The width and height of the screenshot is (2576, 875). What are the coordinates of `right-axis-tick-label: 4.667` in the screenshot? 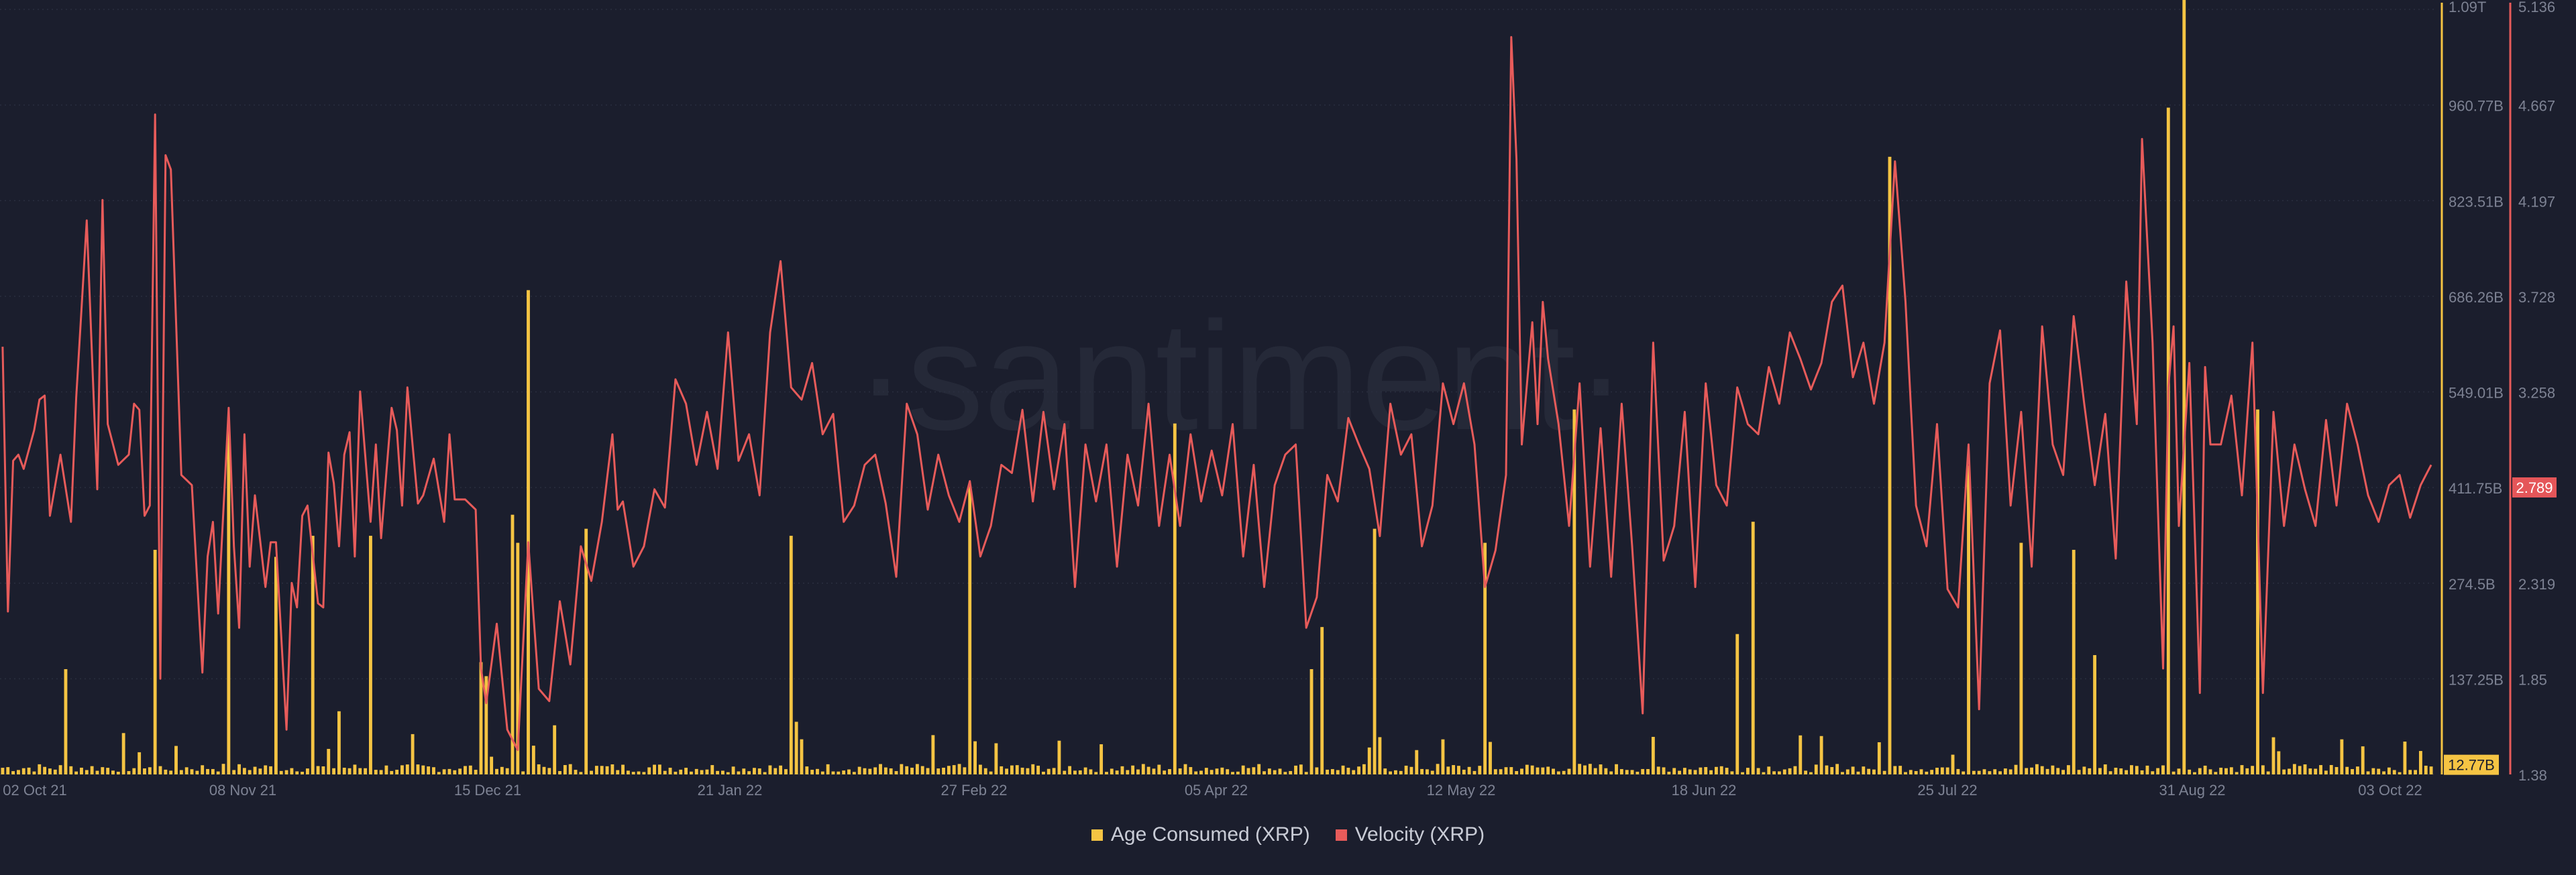 It's located at (2536, 106).